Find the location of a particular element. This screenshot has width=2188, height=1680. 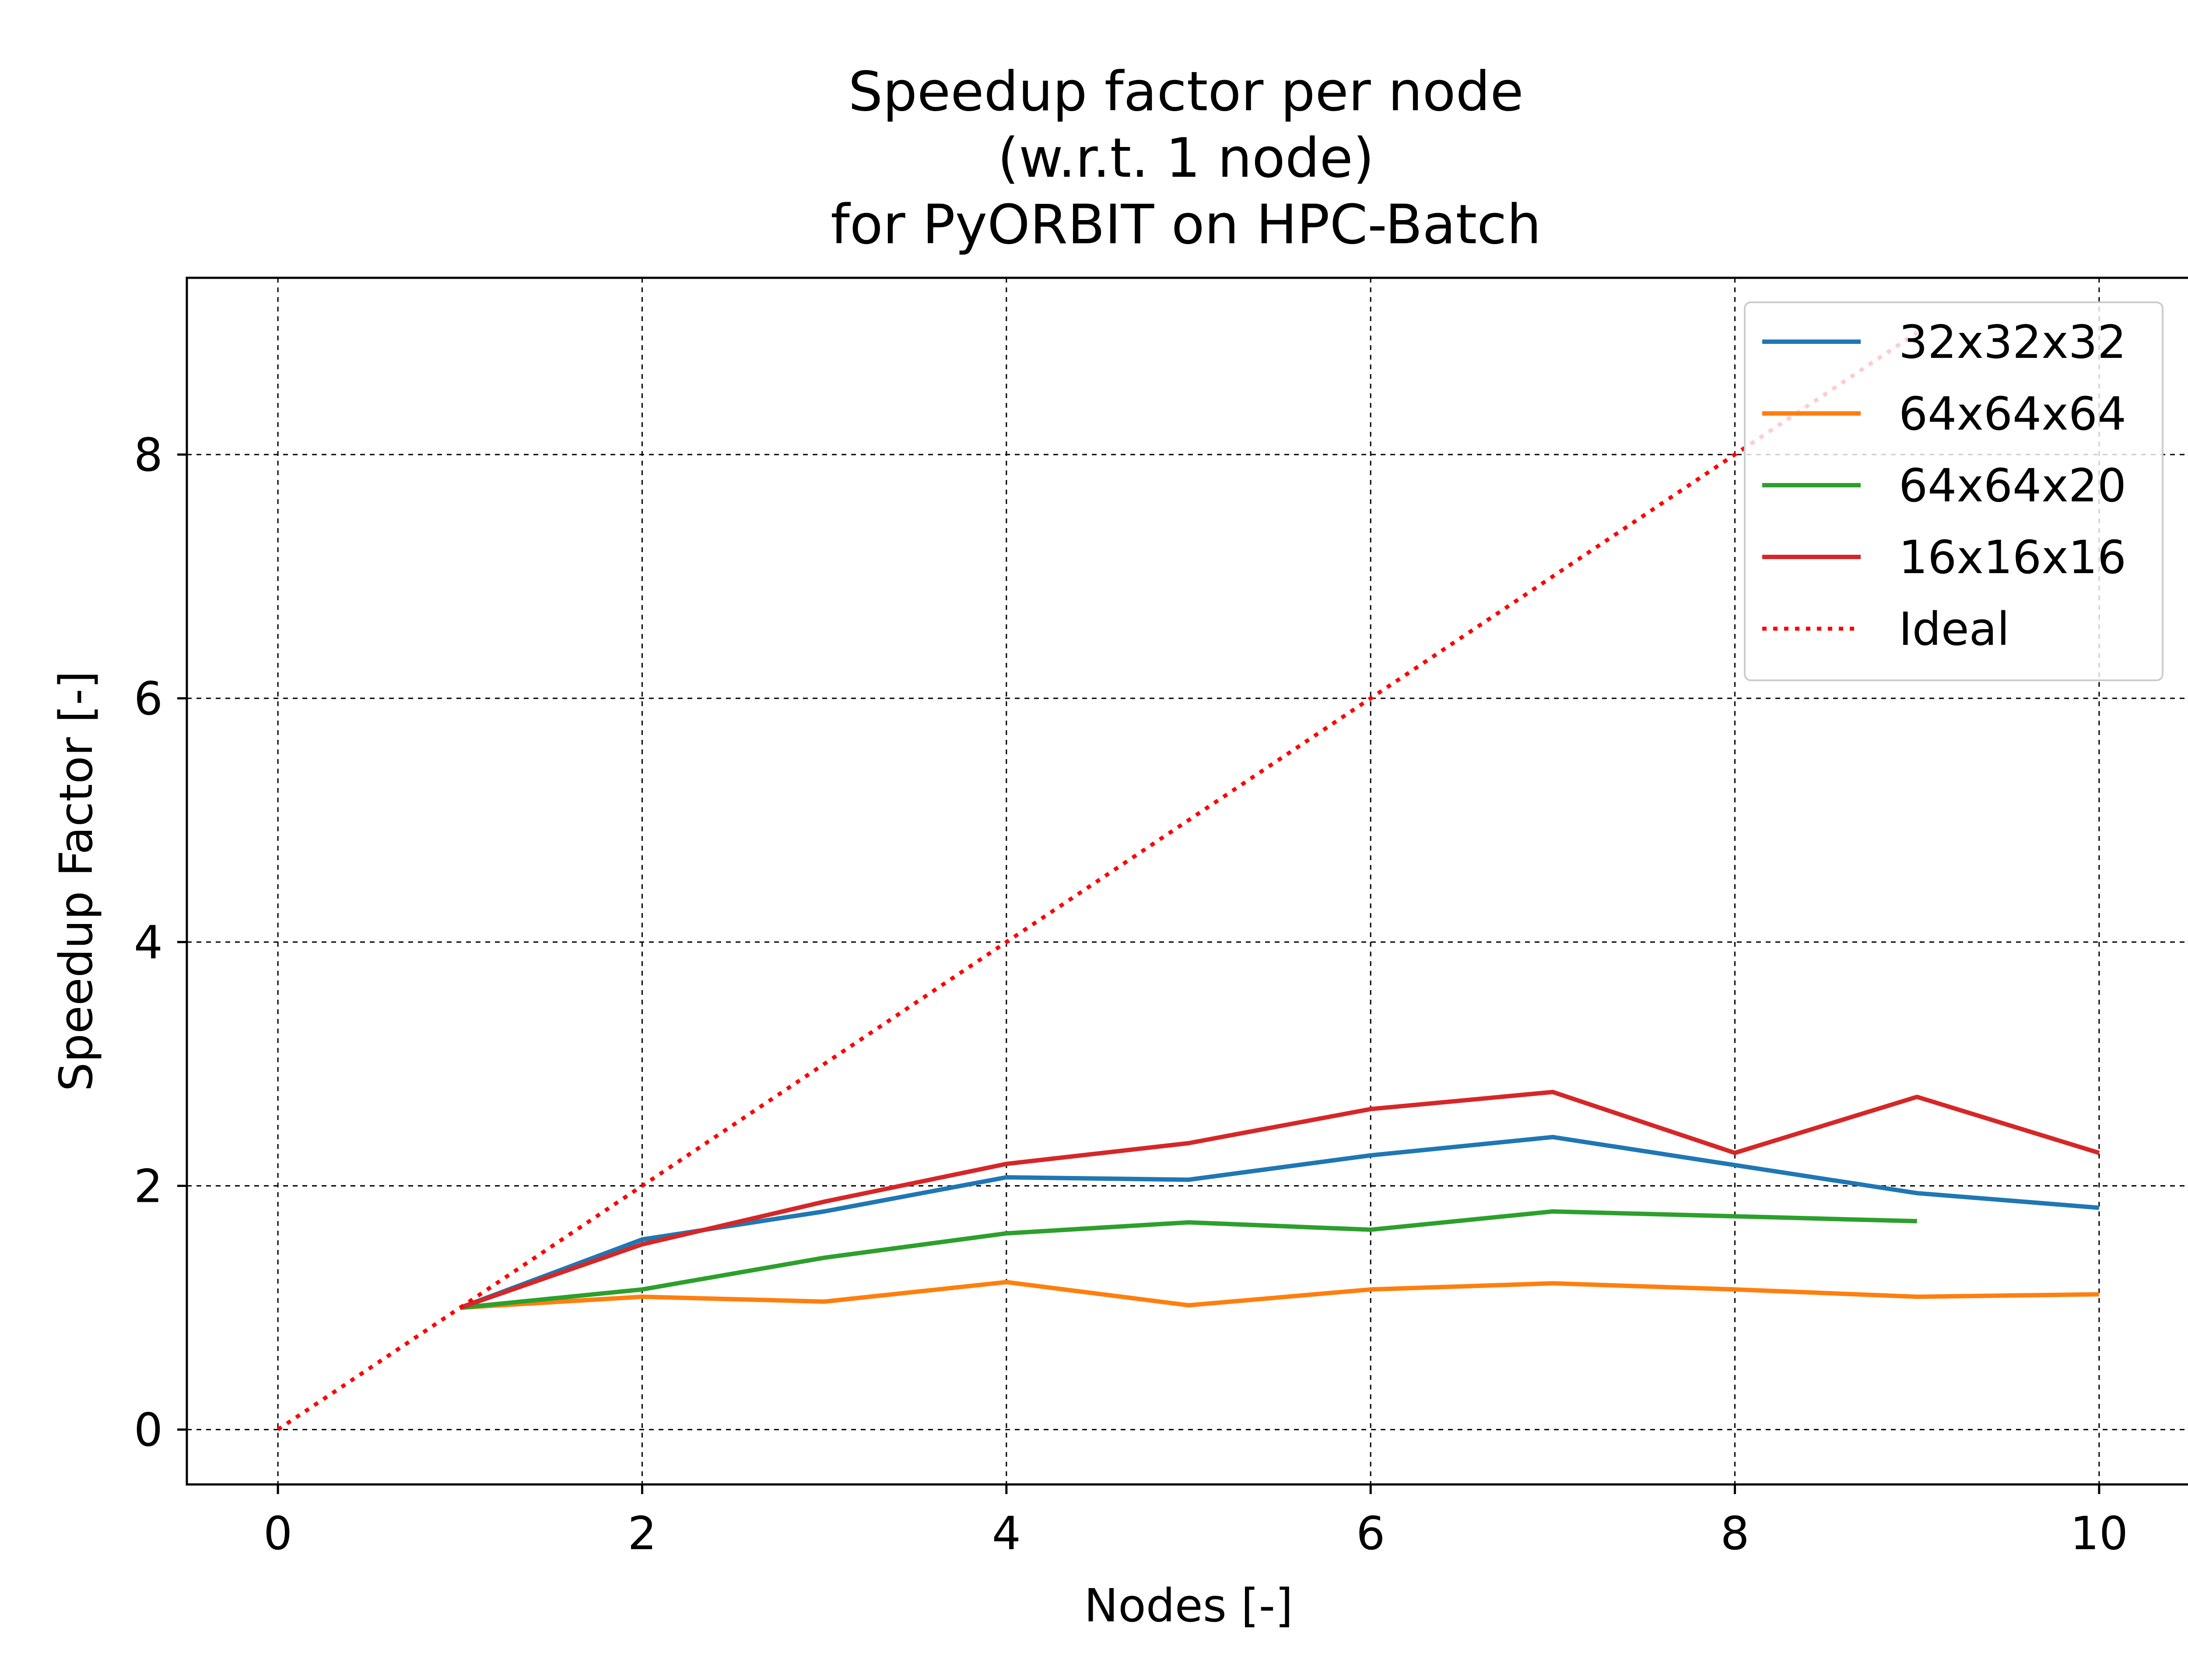

x-tick-label: 8 is located at coordinates (1735, 1533).